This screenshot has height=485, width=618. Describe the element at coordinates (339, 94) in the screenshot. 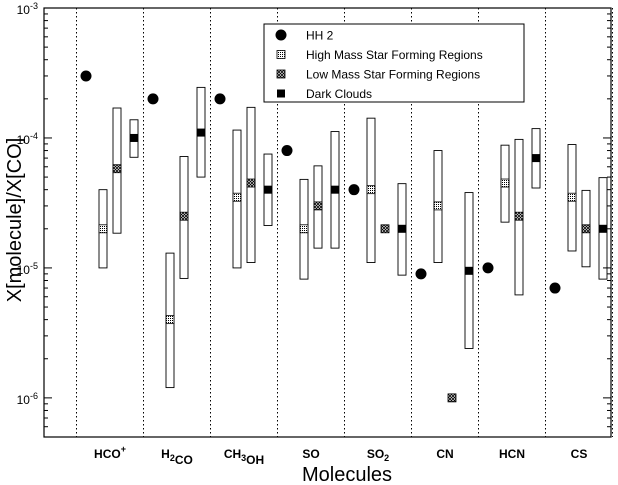

I see `legend-label: Dark Clouds` at that location.